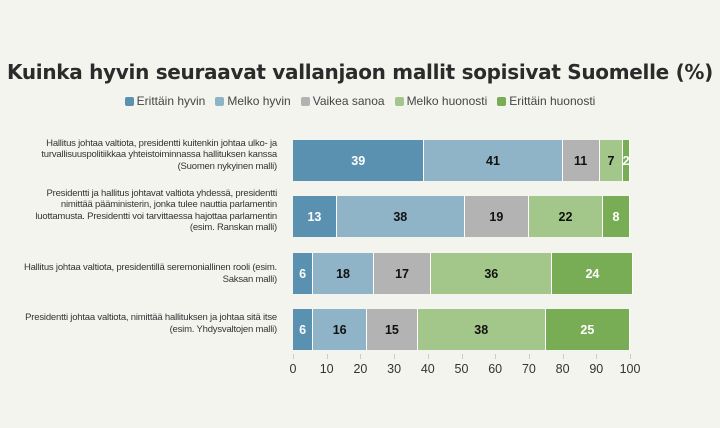 The image size is (720, 428). I want to click on bar-segment: 16, so click(340, 329).